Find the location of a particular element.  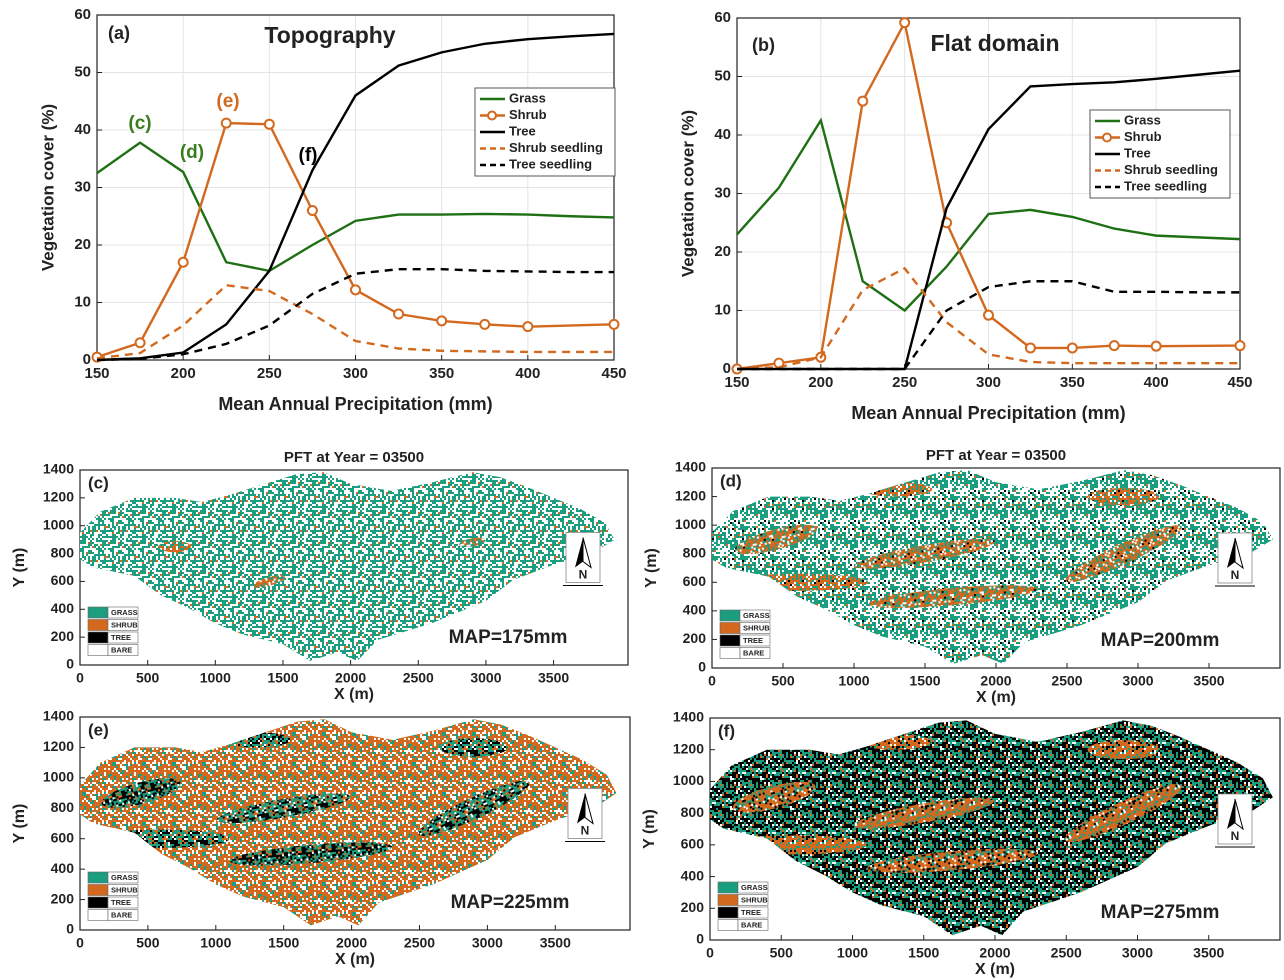

y-tick-label: 400 is located at coordinates (695, 610).